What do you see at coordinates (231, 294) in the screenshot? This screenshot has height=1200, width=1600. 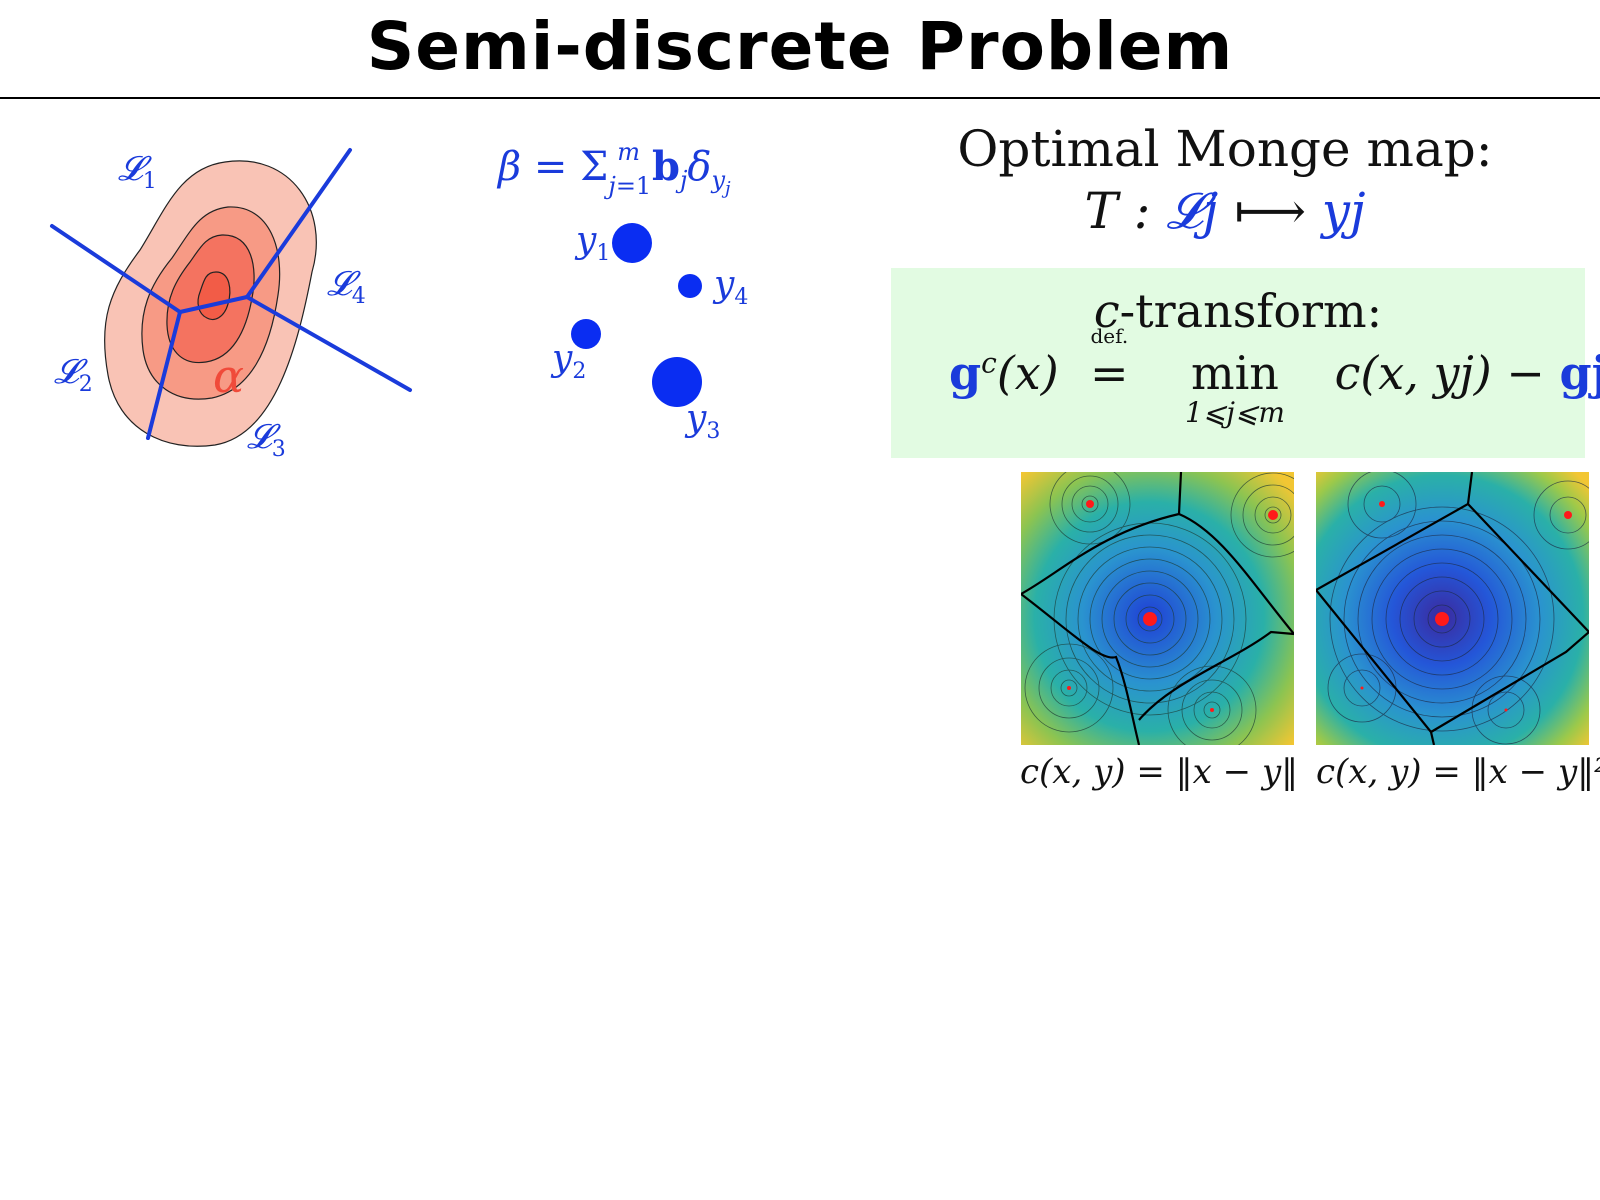 I see `laguerre-boundaries` at bounding box center [231, 294].